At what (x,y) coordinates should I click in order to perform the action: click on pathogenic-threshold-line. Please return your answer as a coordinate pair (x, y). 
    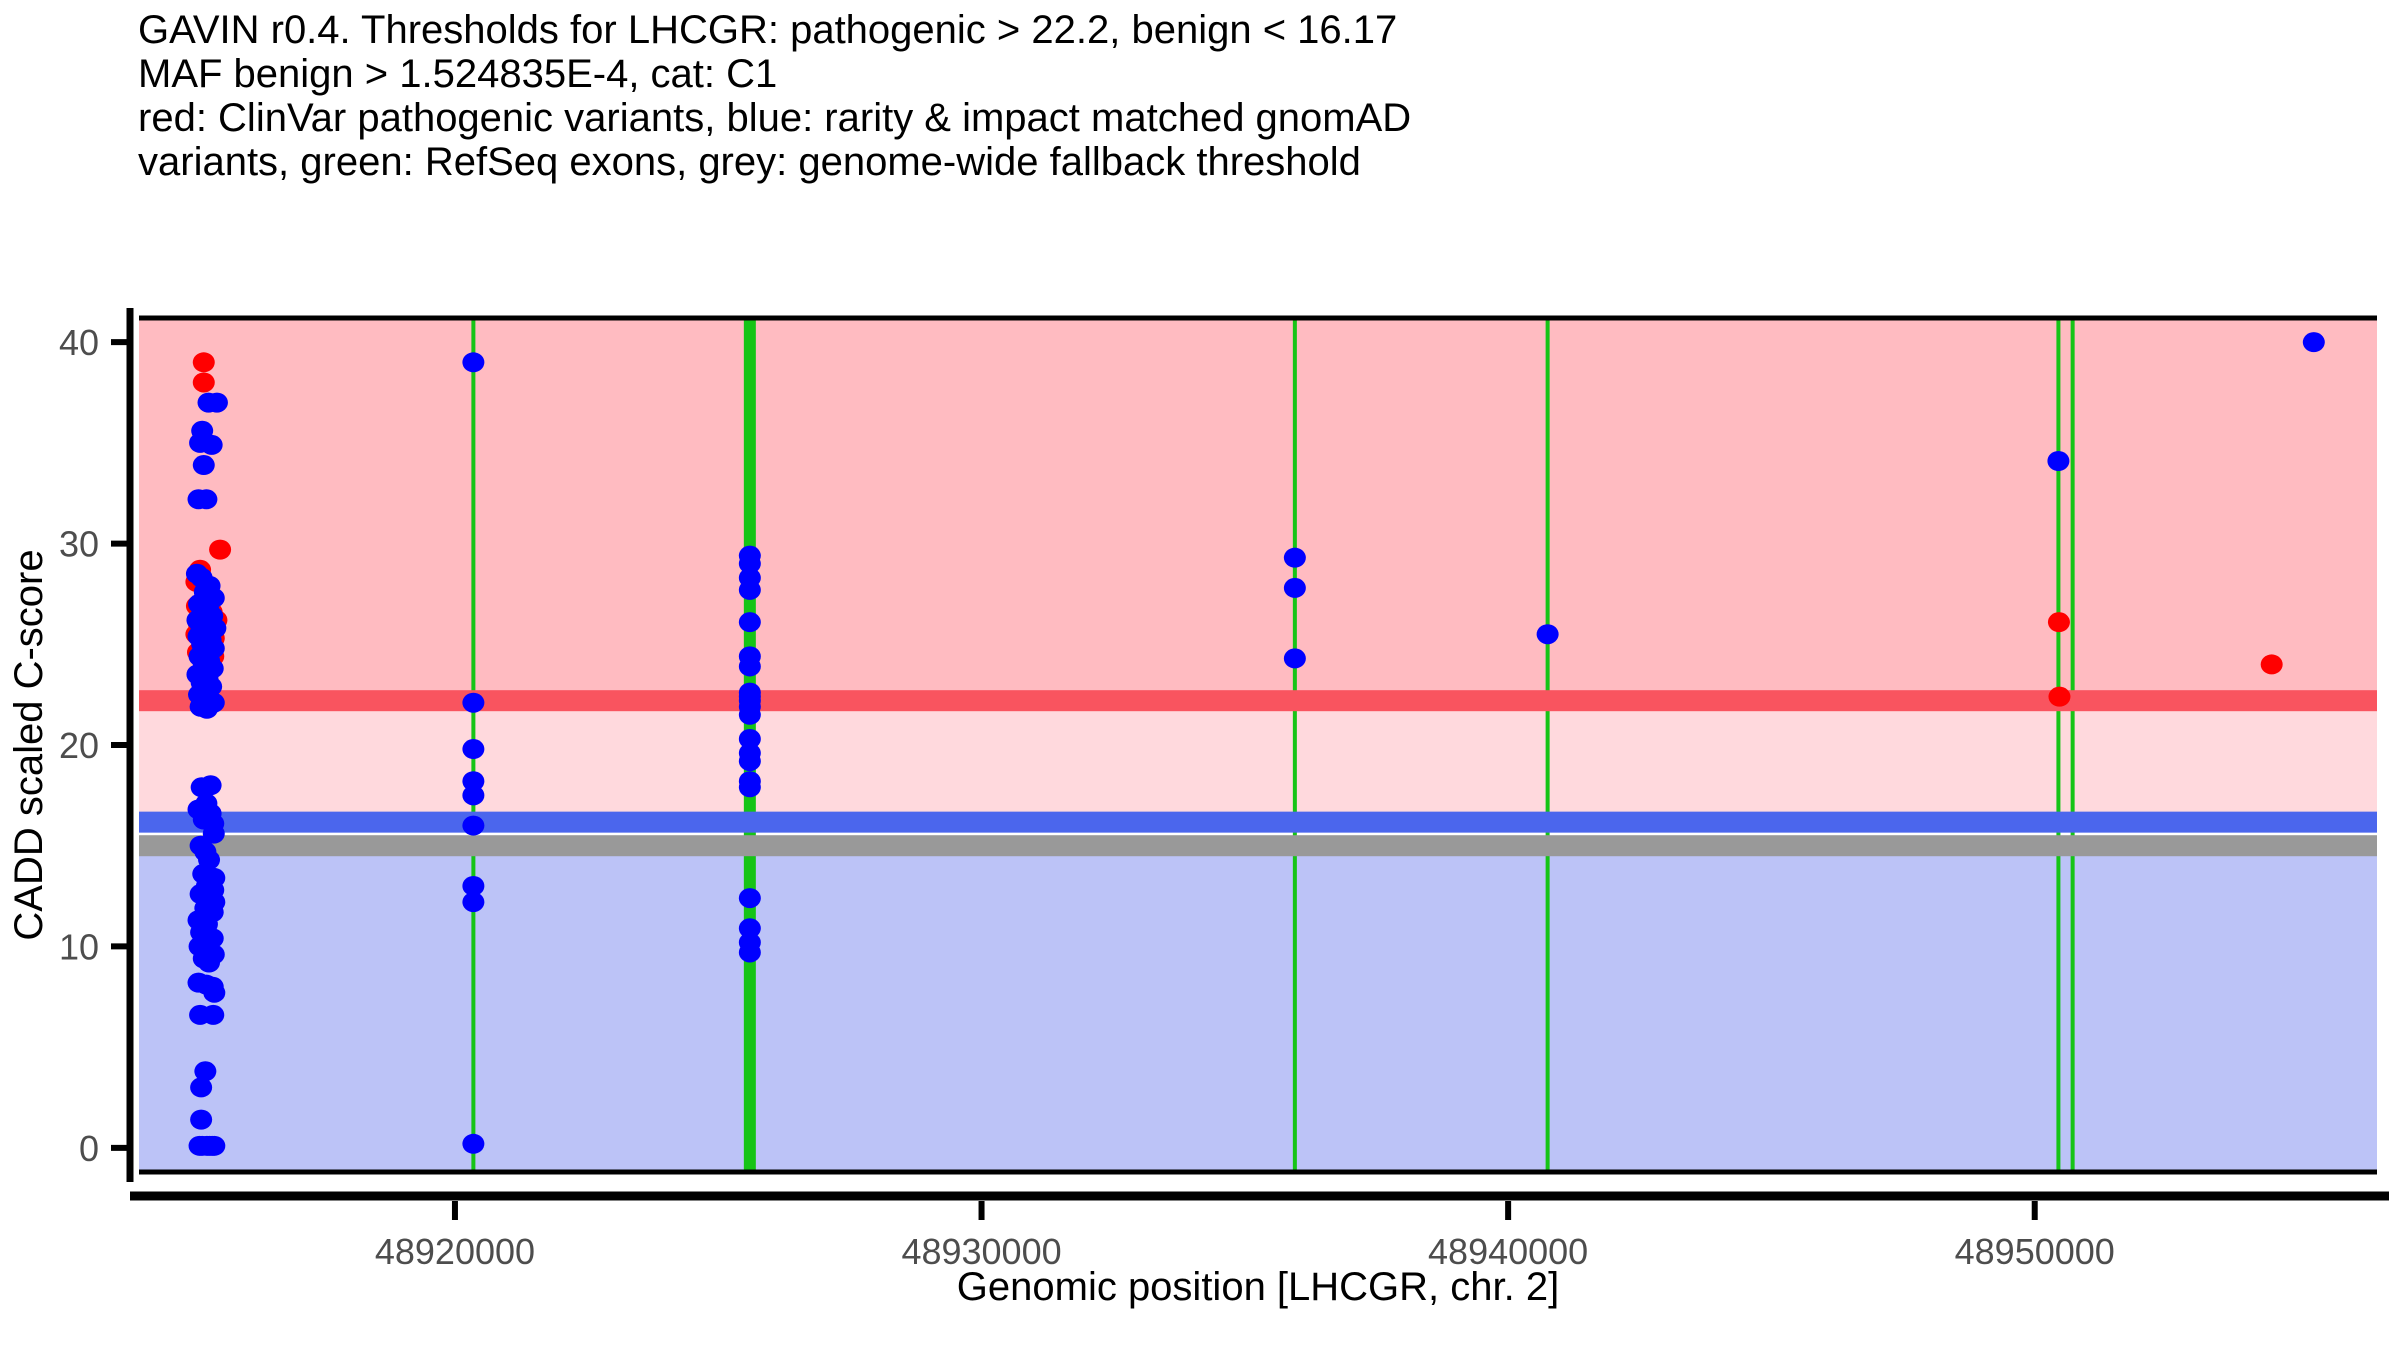
    Looking at the image, I should click on (1258, 701).